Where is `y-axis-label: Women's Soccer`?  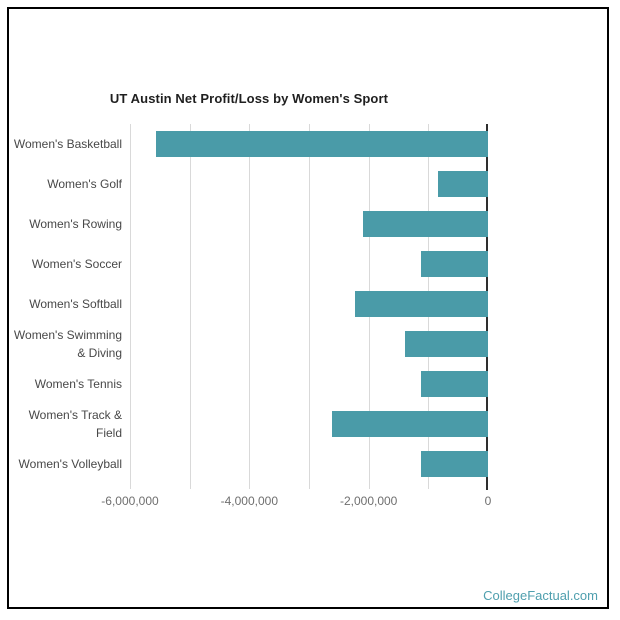 y-axis-label: Women's Soccer is located at coordinates (76, 264).